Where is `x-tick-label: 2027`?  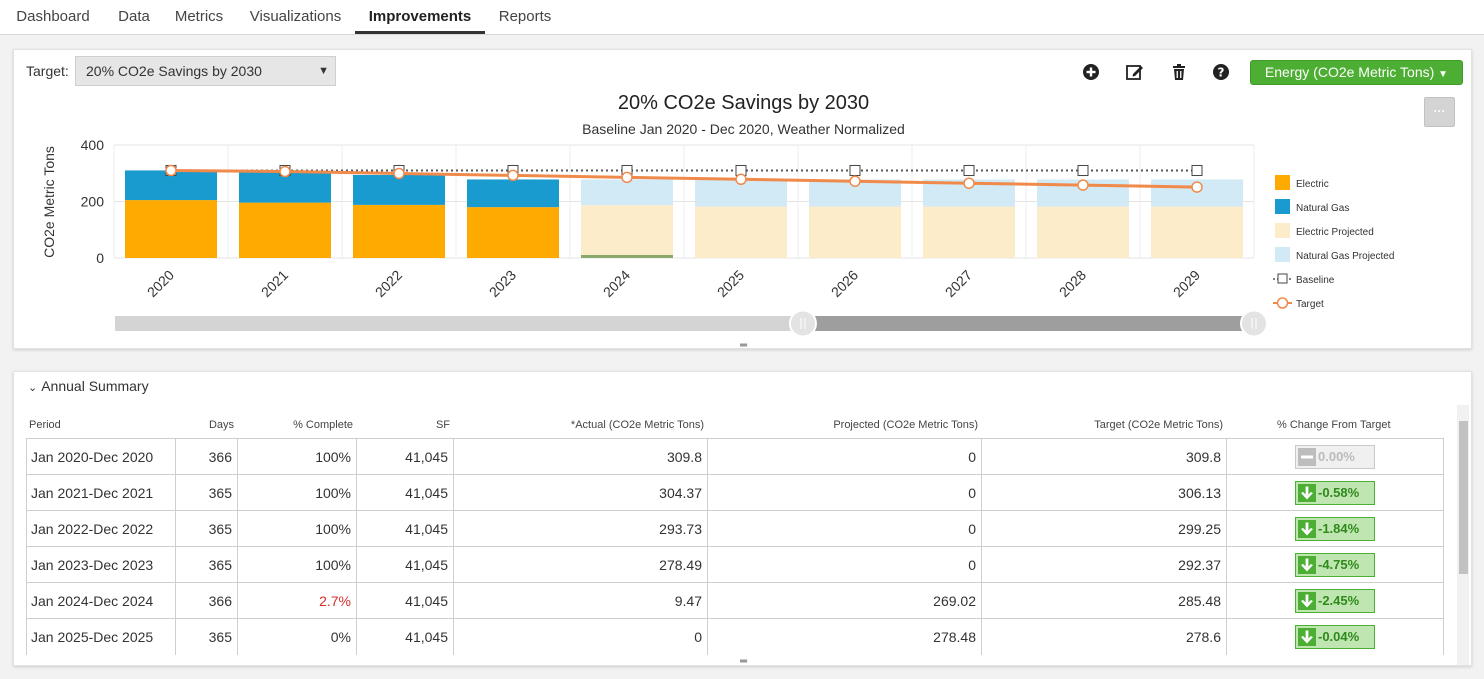 x-tick-label: 2027 is located at coordinates (958, 283).